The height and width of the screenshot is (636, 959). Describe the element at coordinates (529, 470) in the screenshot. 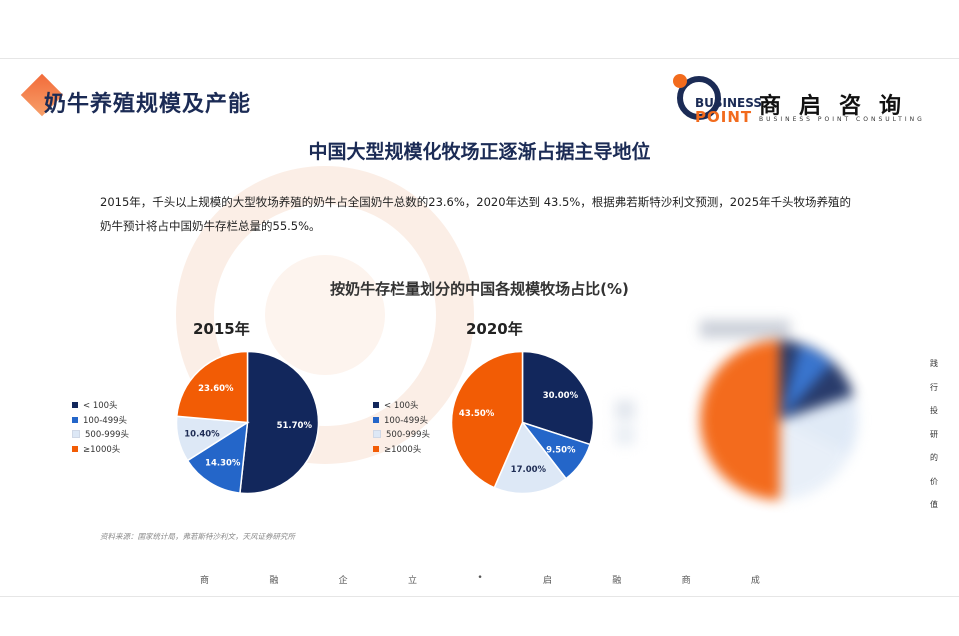

I see `pie-1-label-2: 17.00%` at that location.